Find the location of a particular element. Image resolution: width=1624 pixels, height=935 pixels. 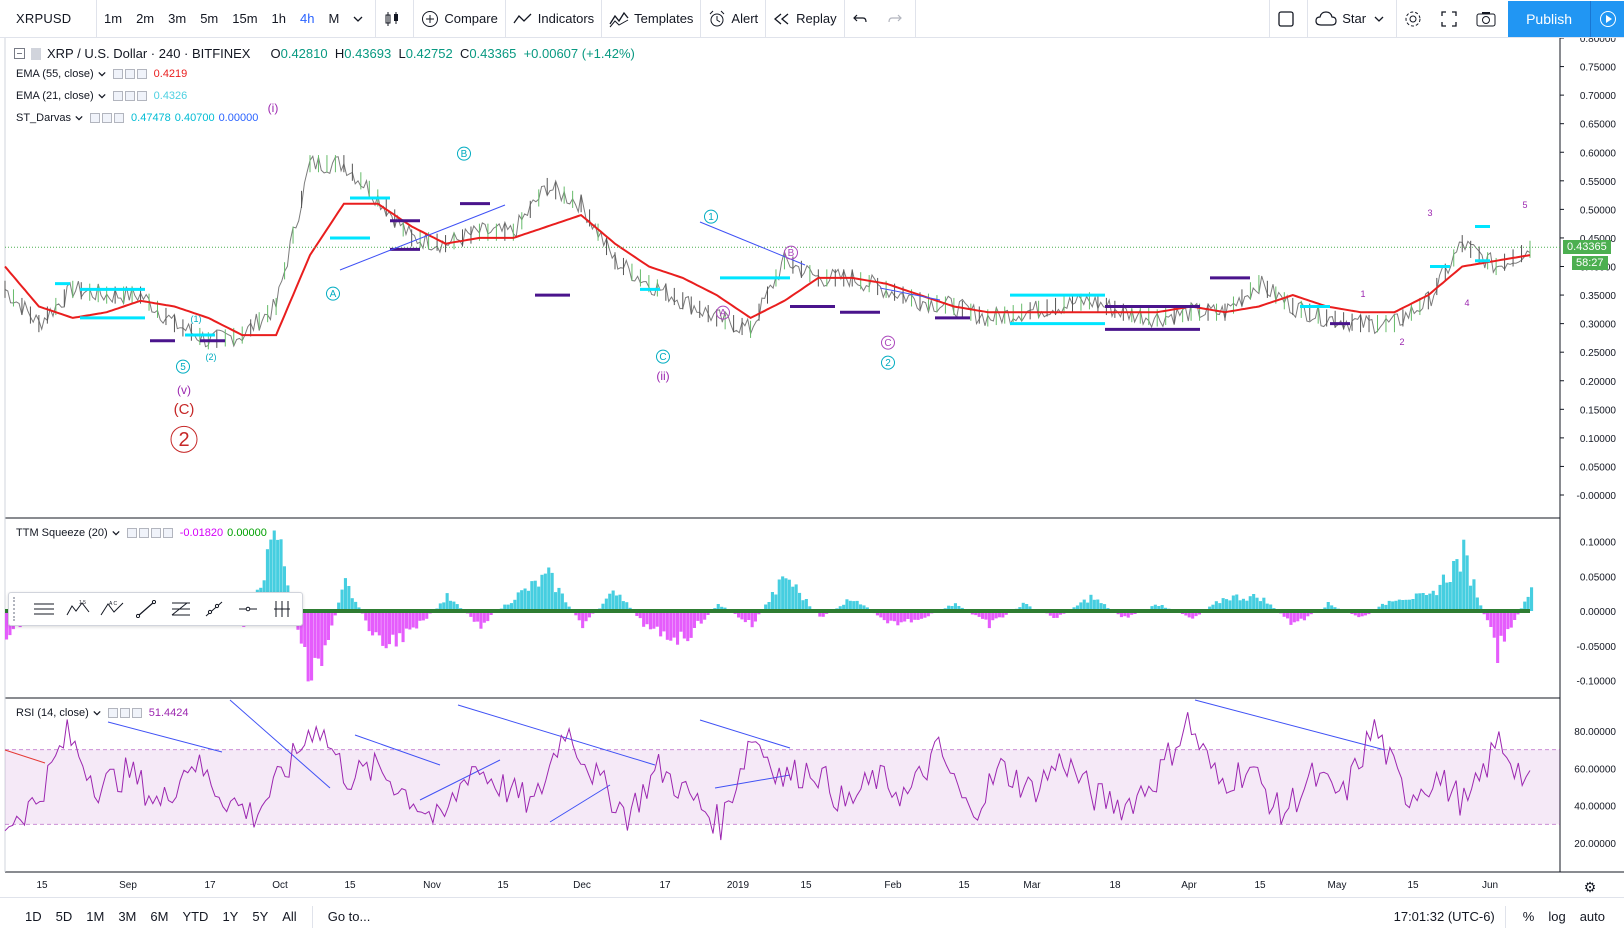

darvas-legend: ST_Darvas 0.47478 0.40700 0.00000 is located at coordinates (137, 118).